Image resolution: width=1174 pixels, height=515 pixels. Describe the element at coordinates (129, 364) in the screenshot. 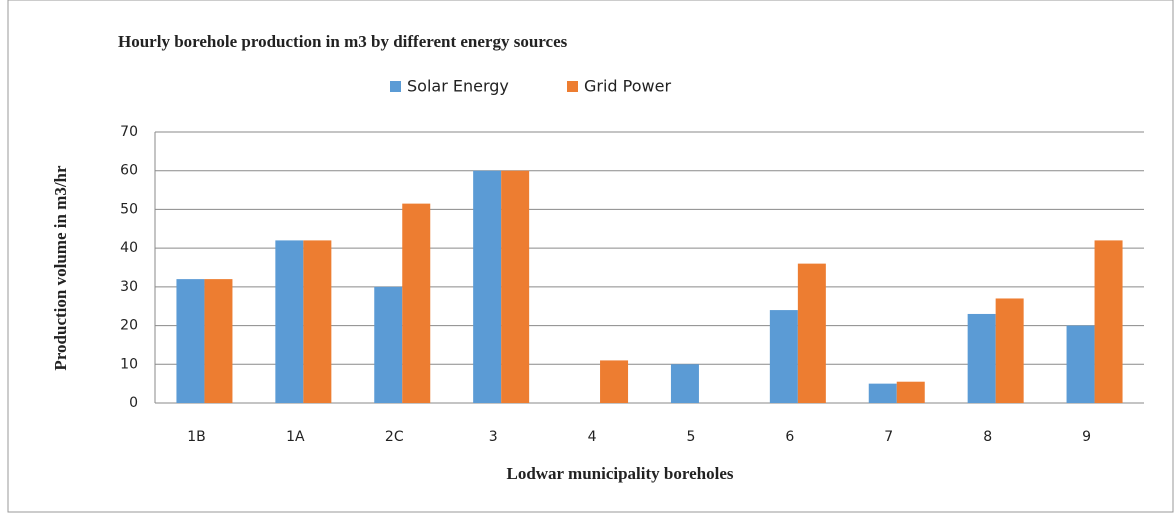

I see `y-tick-label: 10` at that location.